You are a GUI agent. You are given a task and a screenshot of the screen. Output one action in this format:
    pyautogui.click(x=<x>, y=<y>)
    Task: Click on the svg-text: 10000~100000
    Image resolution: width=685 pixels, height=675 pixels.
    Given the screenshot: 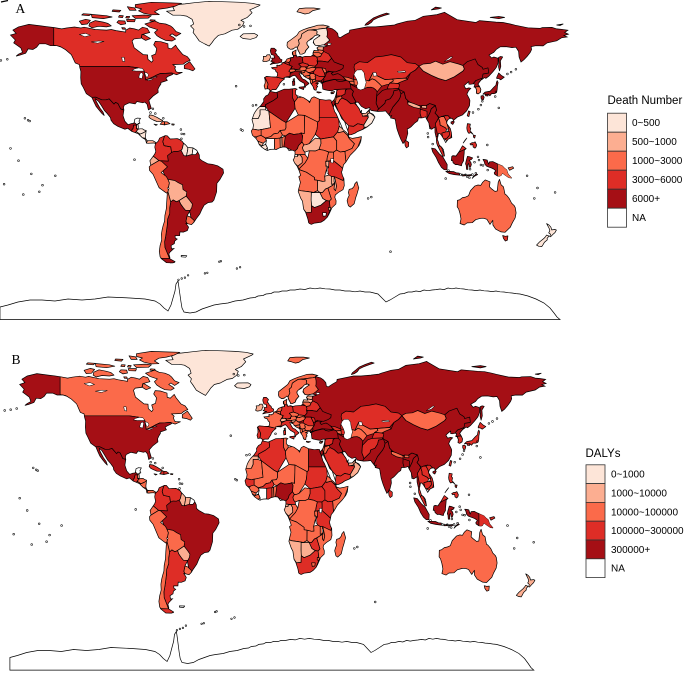 What is the action you would take?
    pyautogui.click(x=644, y=512)
    